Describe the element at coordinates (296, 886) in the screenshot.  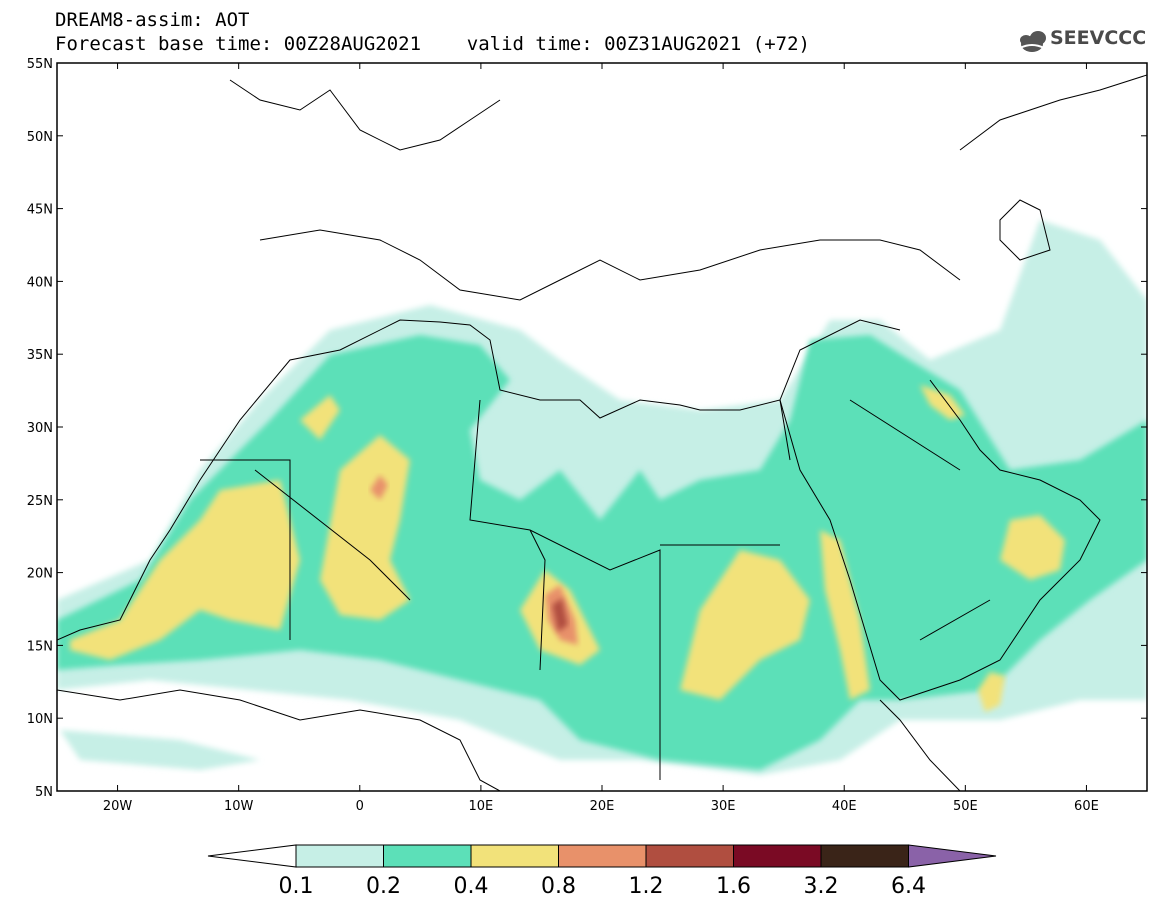
I see `colorbar-label: 0.1` at that location.